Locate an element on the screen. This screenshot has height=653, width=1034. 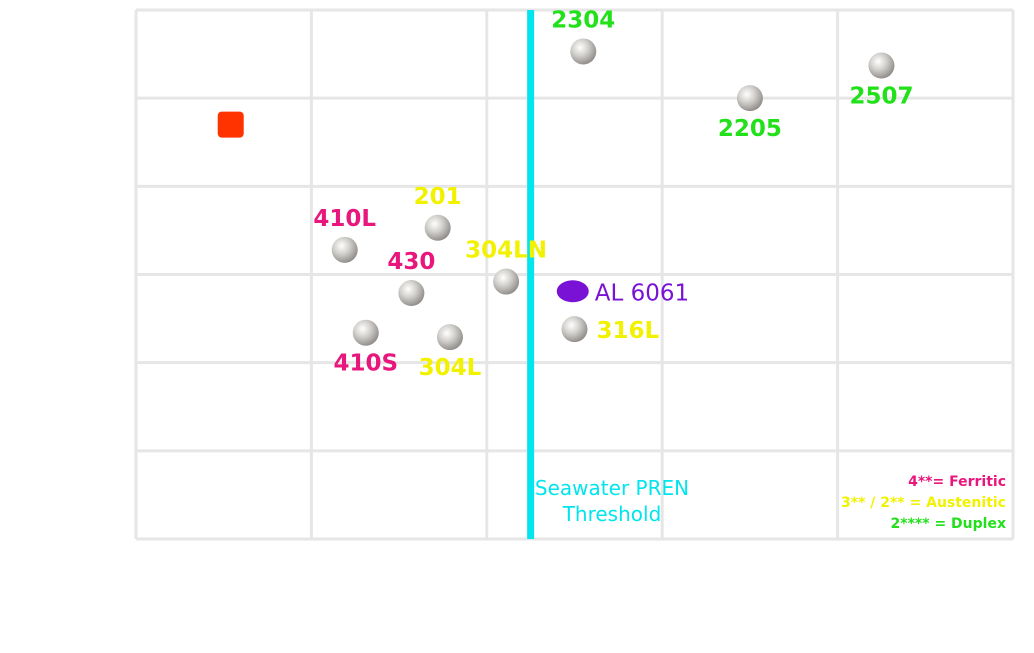
point-label: AL 6061 is located at coordinates (642, 293).